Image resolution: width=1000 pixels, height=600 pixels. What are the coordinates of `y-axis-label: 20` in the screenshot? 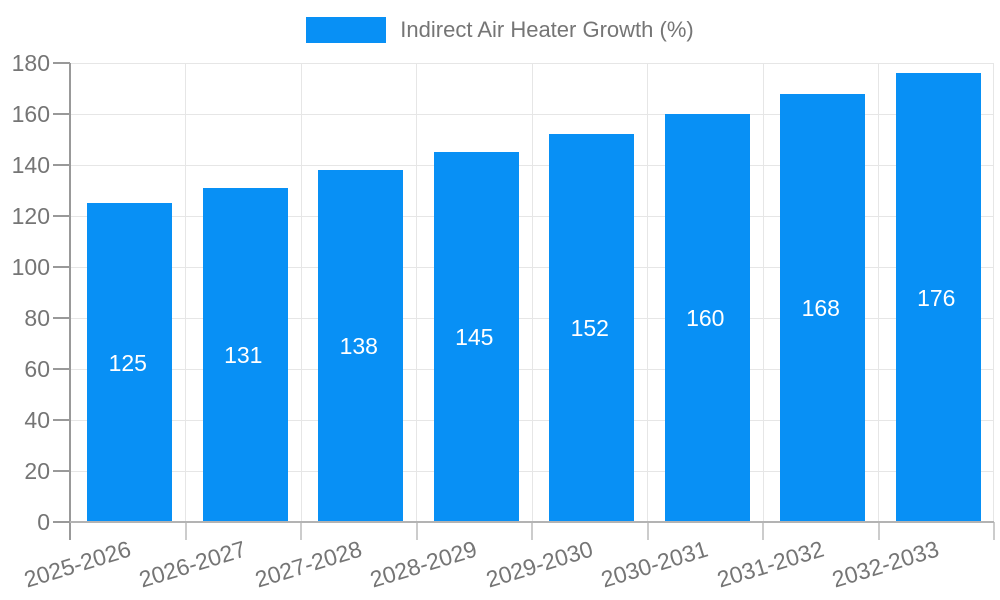 It's located at (37, 471).